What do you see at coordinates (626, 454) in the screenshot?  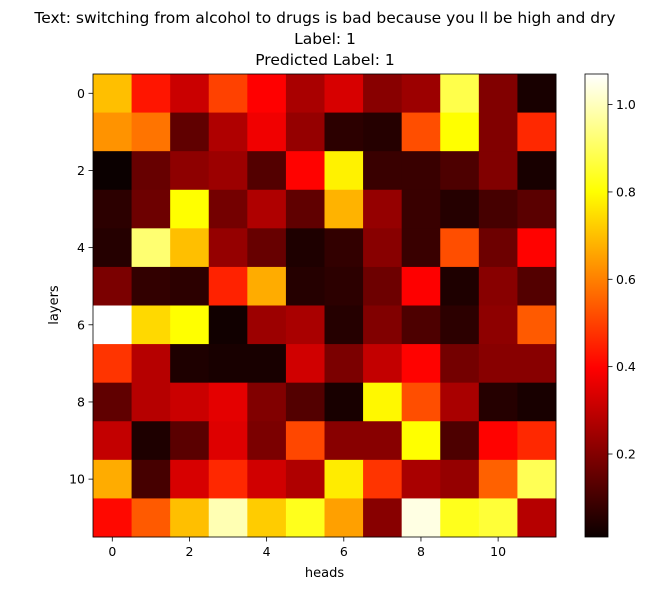 I see `colorbar-tick-label: 0.2` at bounding box center [626, 454].